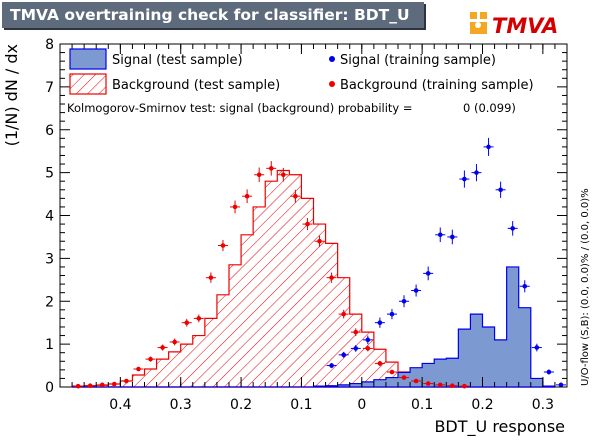  What do you see at coordinates (11, 95) in the screenshot?
I see `y-axis-label: (1/N) dN / dx` at bounding box center [11, 95].